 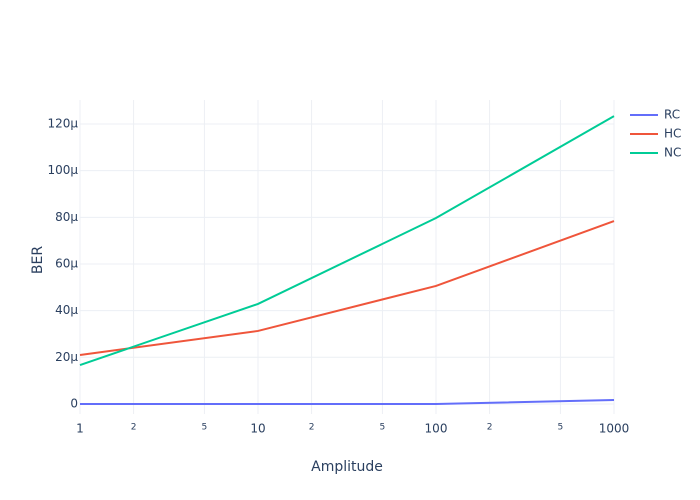 What do you see at coordinates (66, 357) in the screenshot?
I see `y-tick-label: 20µ` at bounding box center [66, 357].